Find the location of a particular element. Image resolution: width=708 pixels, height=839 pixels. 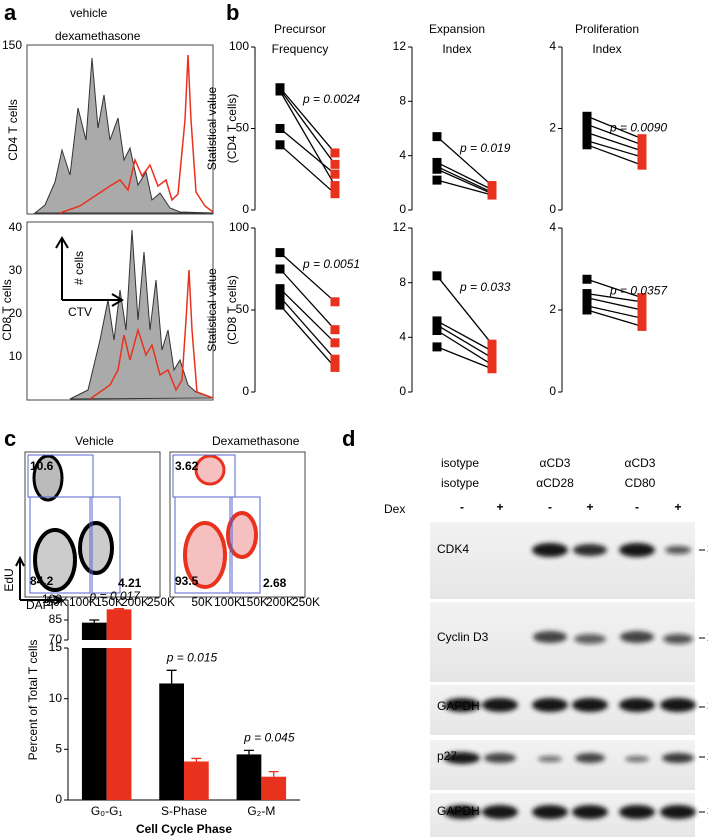

y-tick-label: 12 is located at coordinates (400, 46).